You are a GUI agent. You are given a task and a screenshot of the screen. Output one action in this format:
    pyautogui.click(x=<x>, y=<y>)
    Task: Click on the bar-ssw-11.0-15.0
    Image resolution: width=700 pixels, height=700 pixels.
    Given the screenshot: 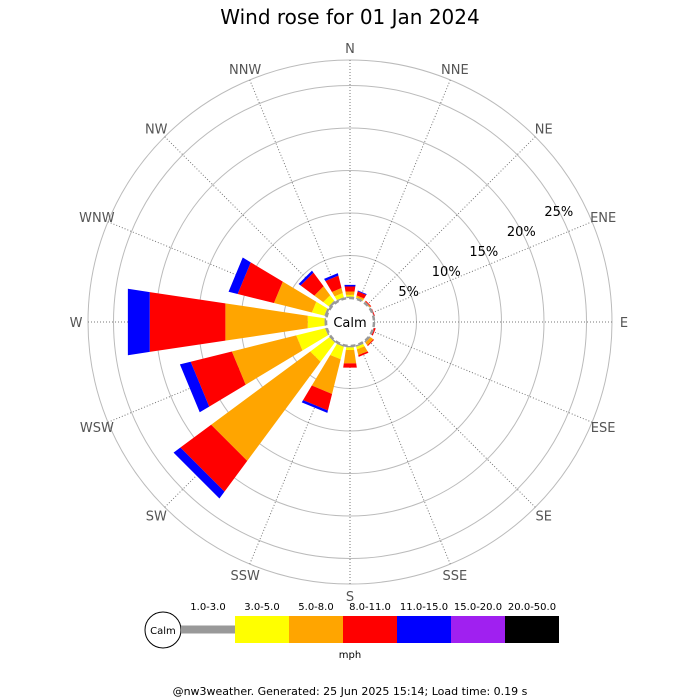 What is the action you would take?
    pyautogui.click(x=314, y=406)
    